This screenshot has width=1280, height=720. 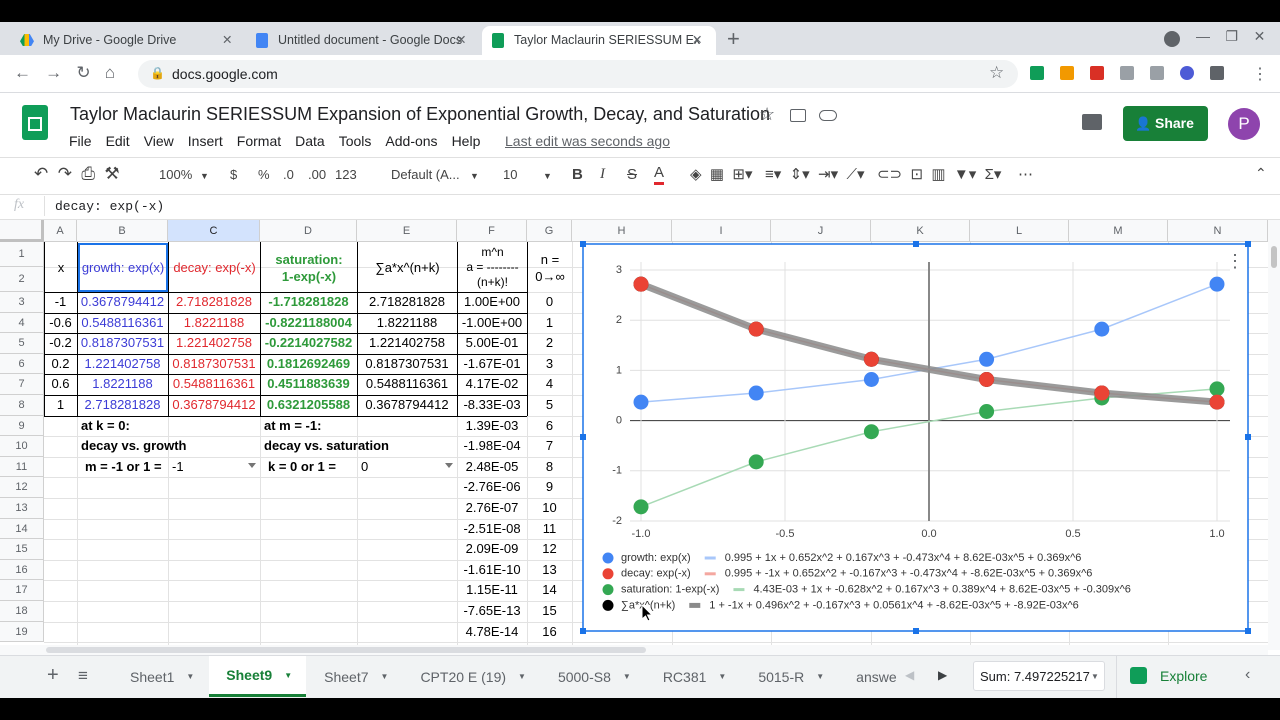 I want to click on cell: -1, so click(x=60, y=301).